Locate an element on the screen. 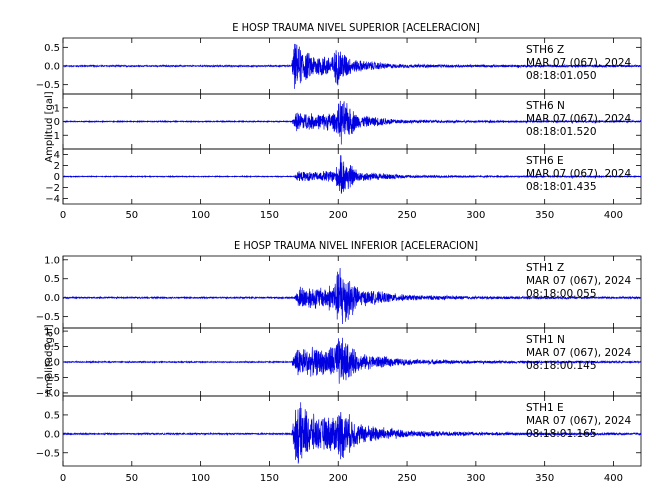 The image size is (650, 500). y-tick-label: −1.0 is located at coordinates (48, 393).